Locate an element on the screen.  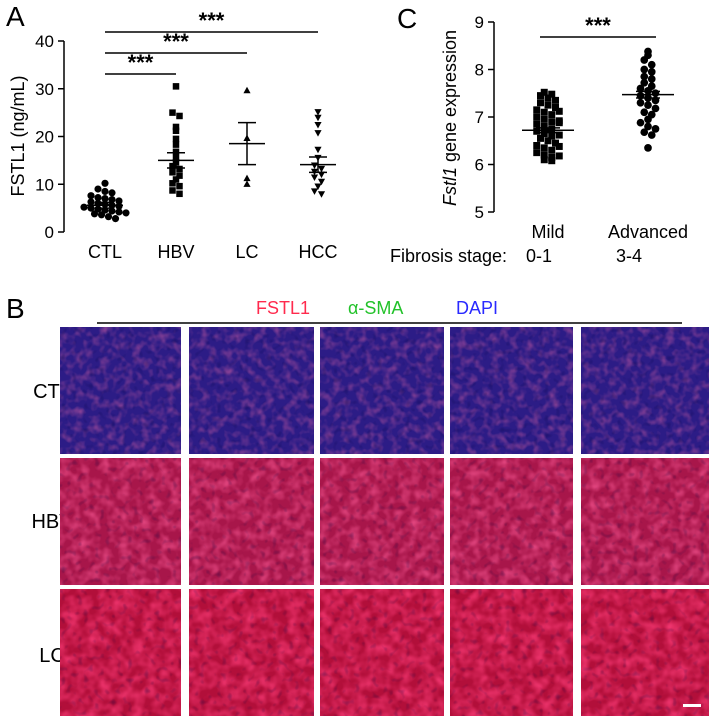
chart-c-stage-advanced: 3-4 is located at coordinates (629, 256).